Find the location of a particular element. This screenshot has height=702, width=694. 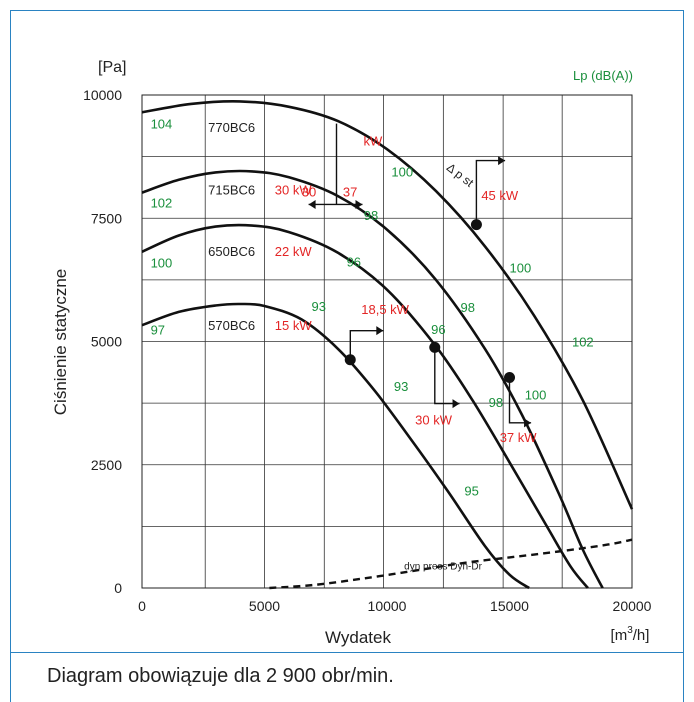

motor-power-label: 15 kW is located at coordinates (294, 325).